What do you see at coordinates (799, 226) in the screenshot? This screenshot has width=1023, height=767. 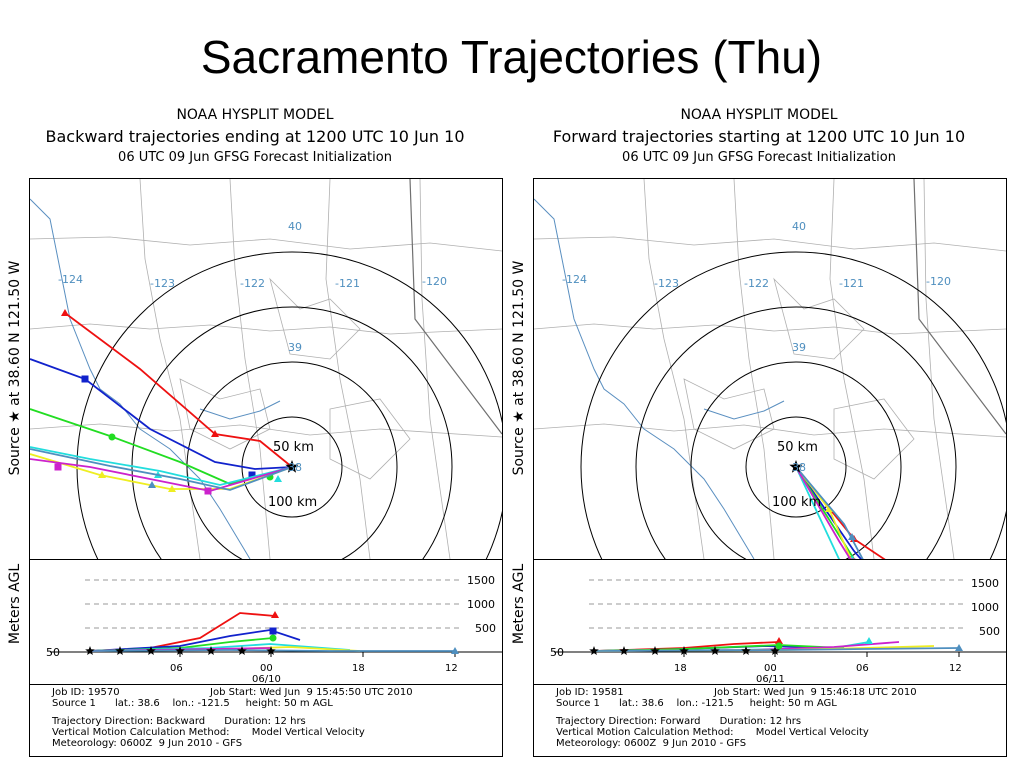 I see `lat-label: 40` at bounding box center [799, 226].